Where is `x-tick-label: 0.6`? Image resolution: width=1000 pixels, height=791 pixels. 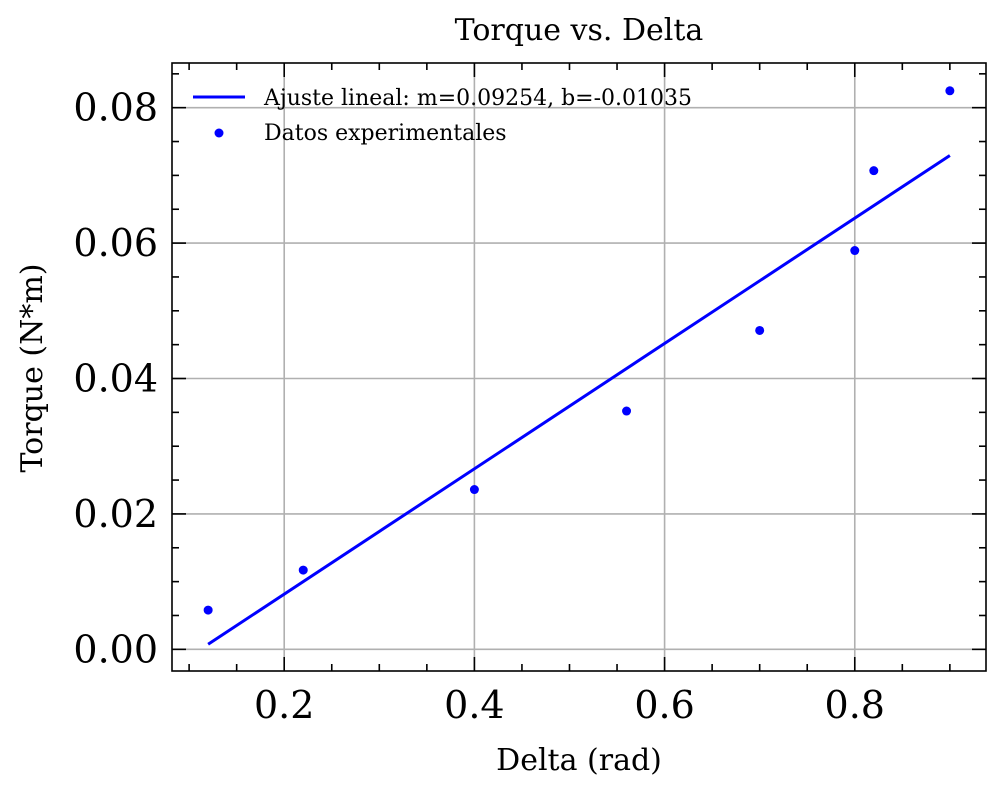 x-tick-label: 0.6 is located at coordinates (664, 705).